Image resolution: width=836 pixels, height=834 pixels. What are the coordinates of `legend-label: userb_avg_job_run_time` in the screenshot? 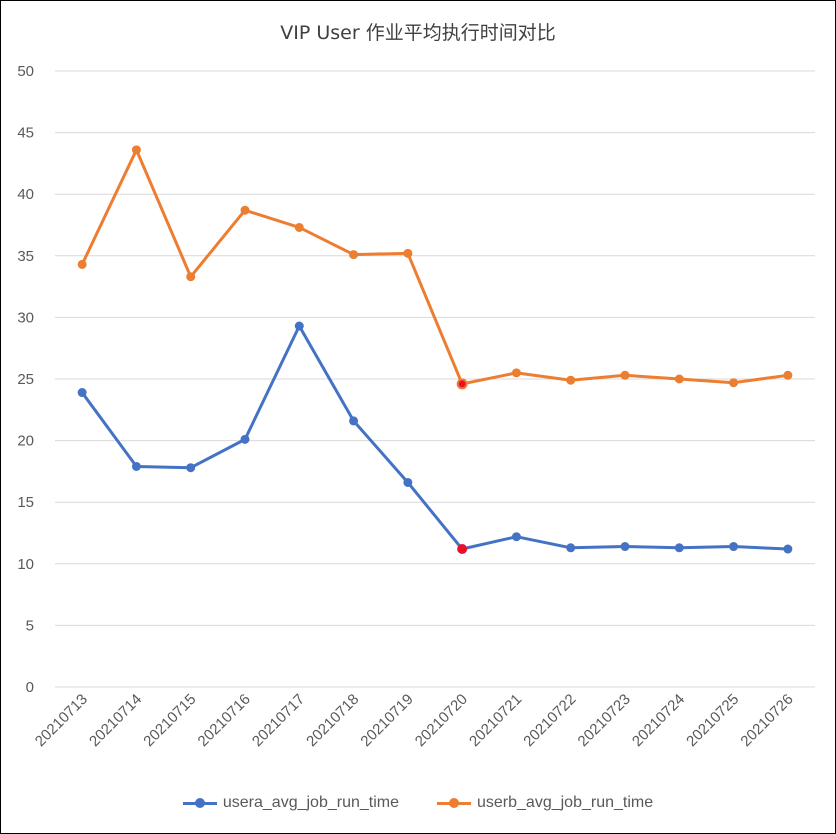 It's located at (565, 802).